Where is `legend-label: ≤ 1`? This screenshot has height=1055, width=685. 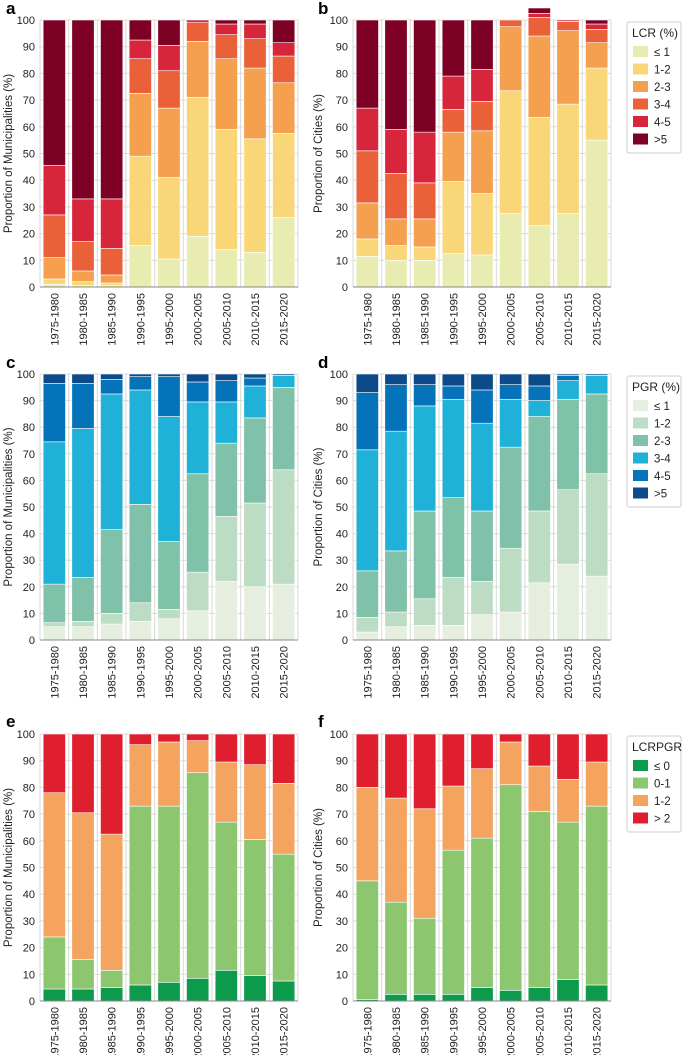
legend-label: ≤ 1 is located at coordinates (662, 53).